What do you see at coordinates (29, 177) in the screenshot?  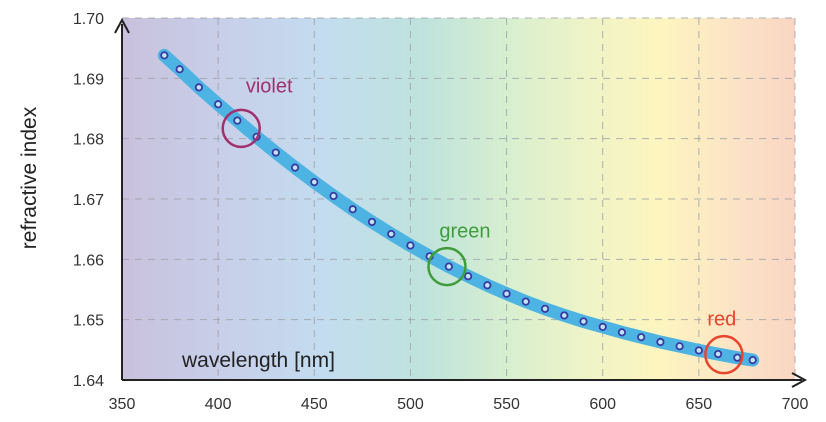 I see `y-axis-label: refractive index` at bounding box center [29, 177].